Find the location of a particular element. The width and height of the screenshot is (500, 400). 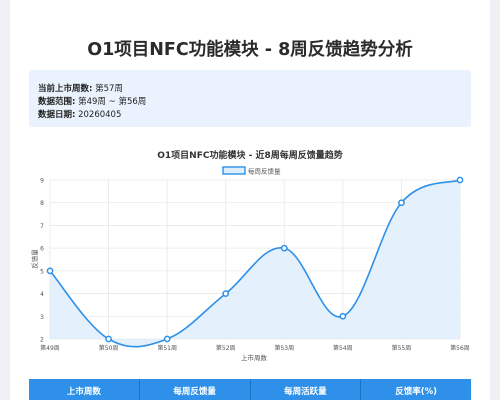

x-axis-label: 上市周数 is located at coordinates (254, 357).